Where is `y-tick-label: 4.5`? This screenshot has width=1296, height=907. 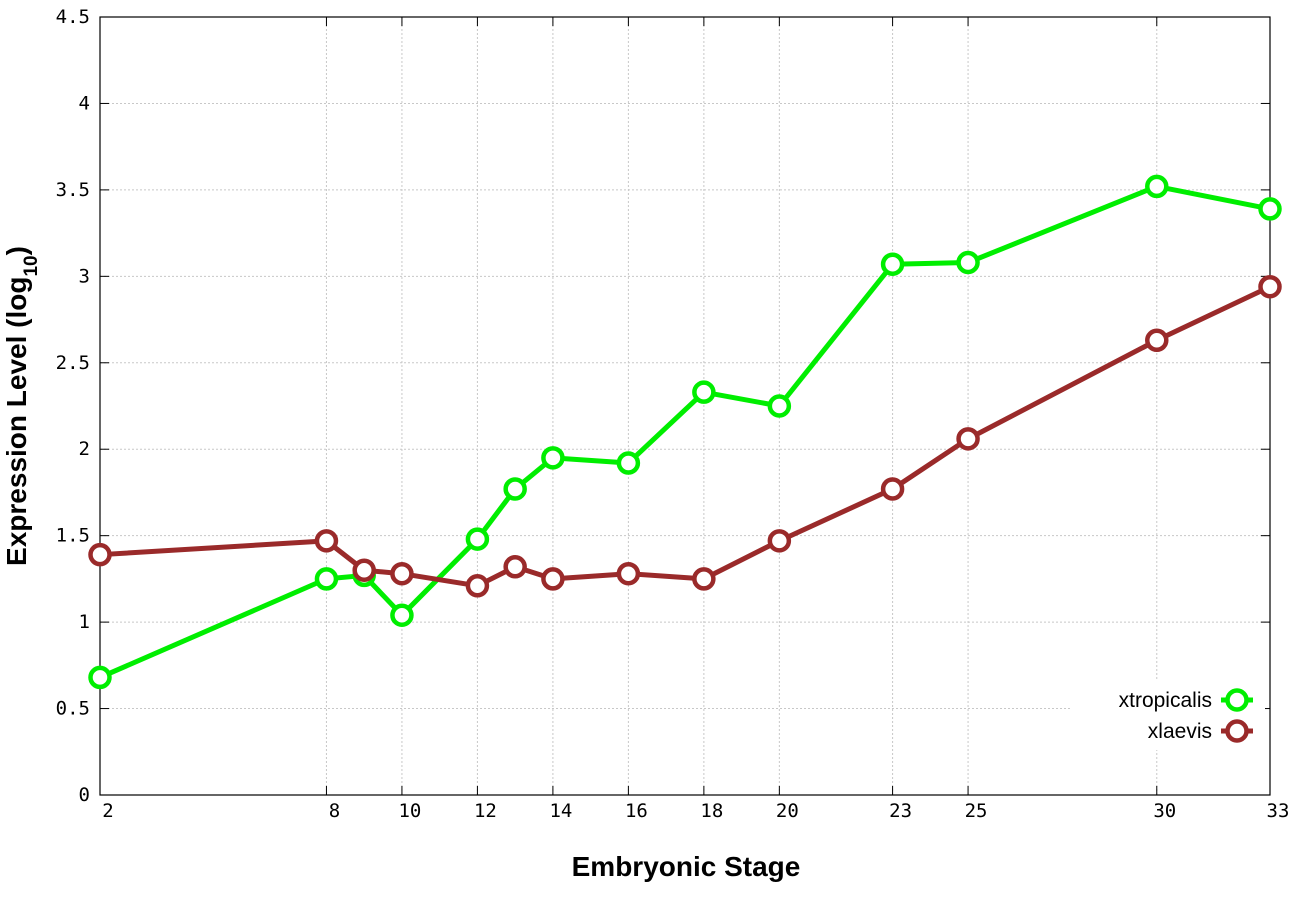 y-tick-label: 4.5 is located at coordinates (73, 17).